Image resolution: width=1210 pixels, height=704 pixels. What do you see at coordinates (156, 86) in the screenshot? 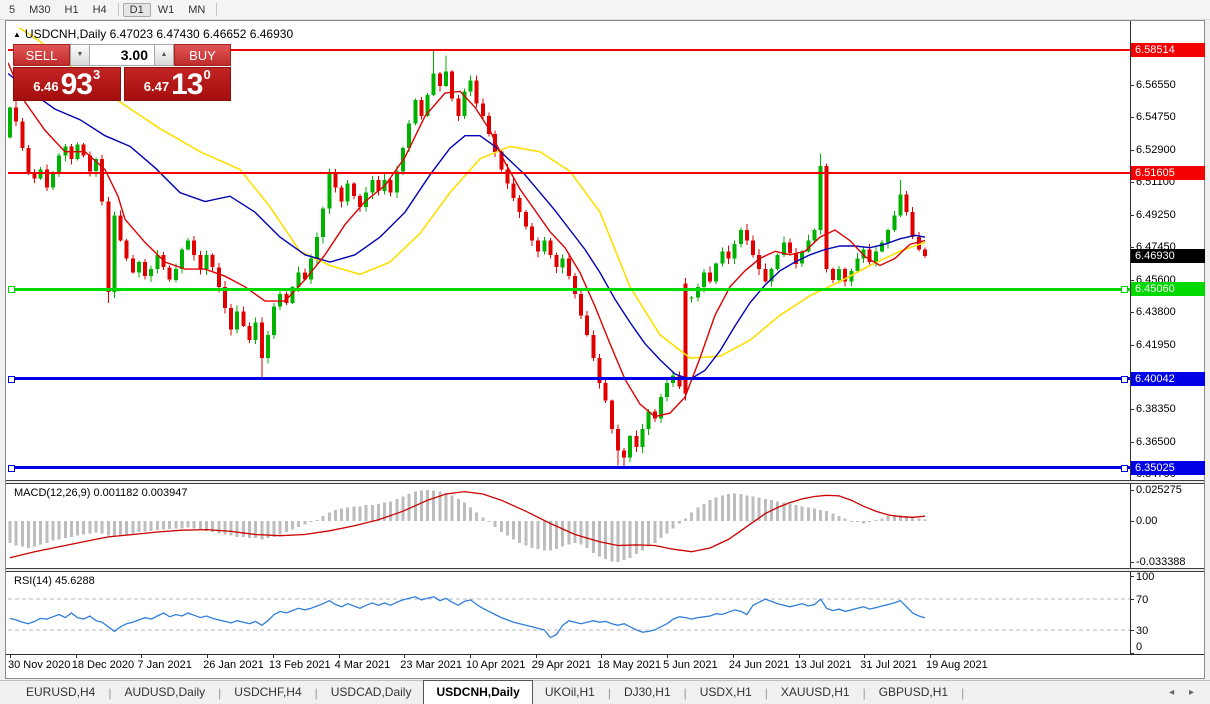
I see `buy-price-major: 6.47` at bounding box center [156, 86].